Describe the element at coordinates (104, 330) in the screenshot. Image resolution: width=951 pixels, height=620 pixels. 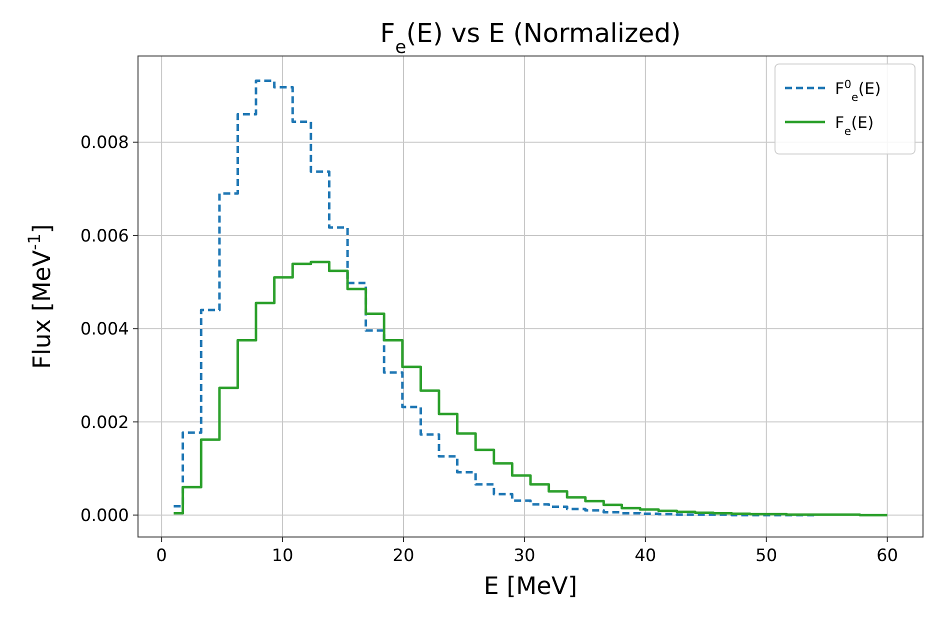
I see `y-tick-label: 0.004` at that location.